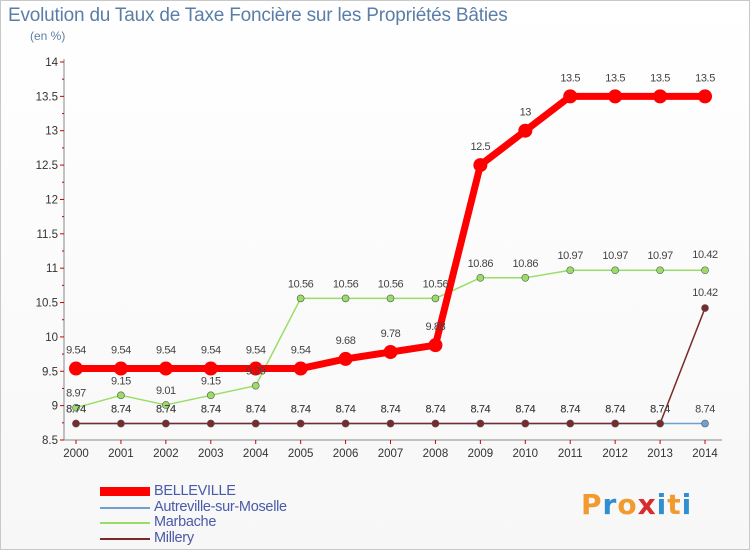 The height and width of the screenshot is (550, 750). What do you see at coordinates (346, 341) in the screenshot?
I see `data-label: 9.68` at bounding box center [346, 341].